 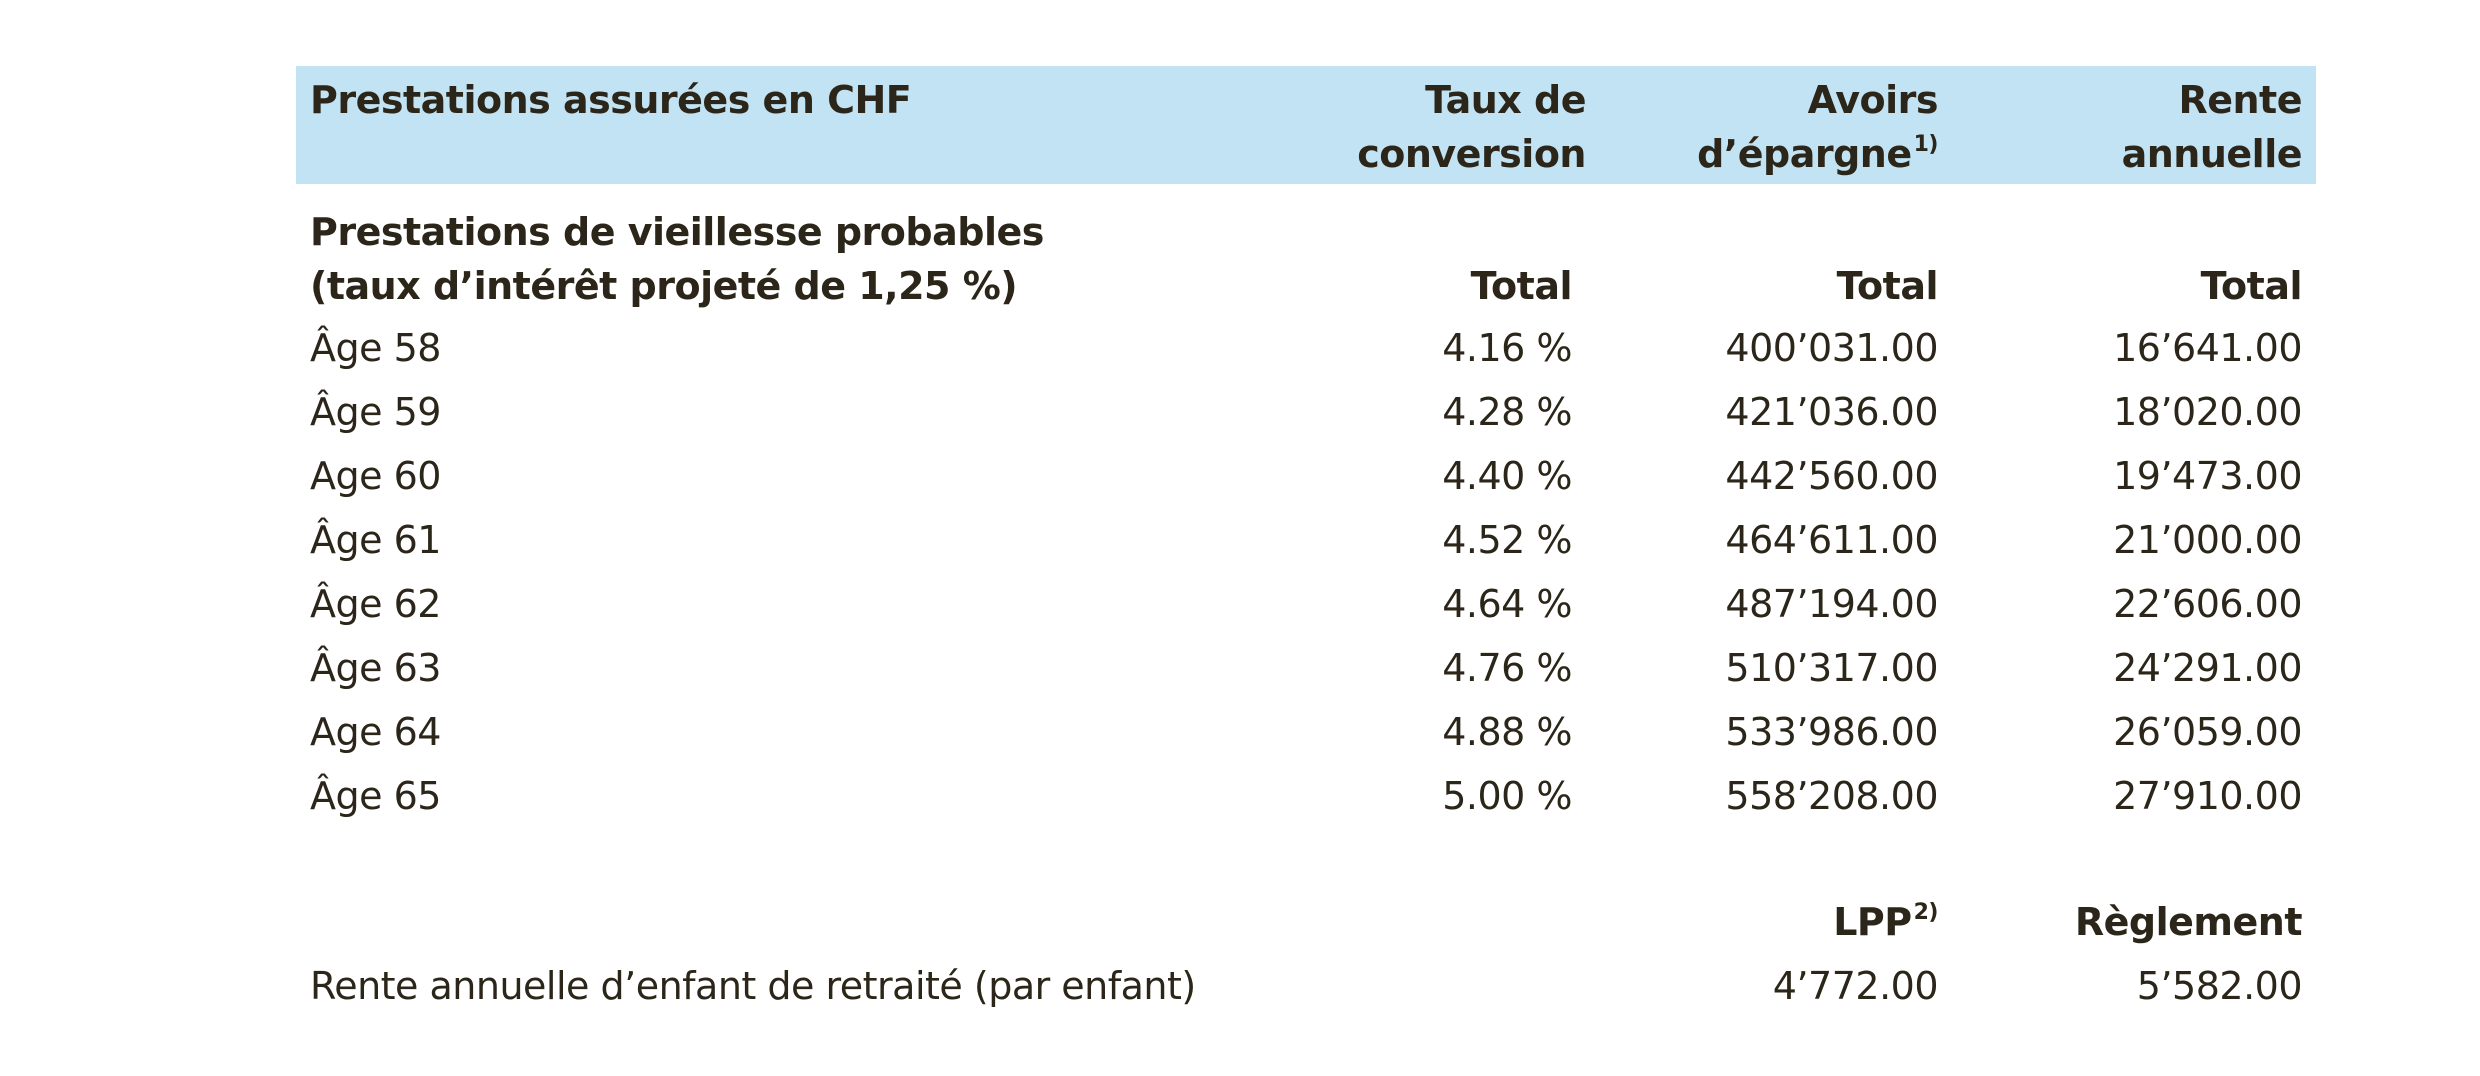 I want to click on child-pension-reglement-value: 5’582.00, so click(x=2219, y=986).